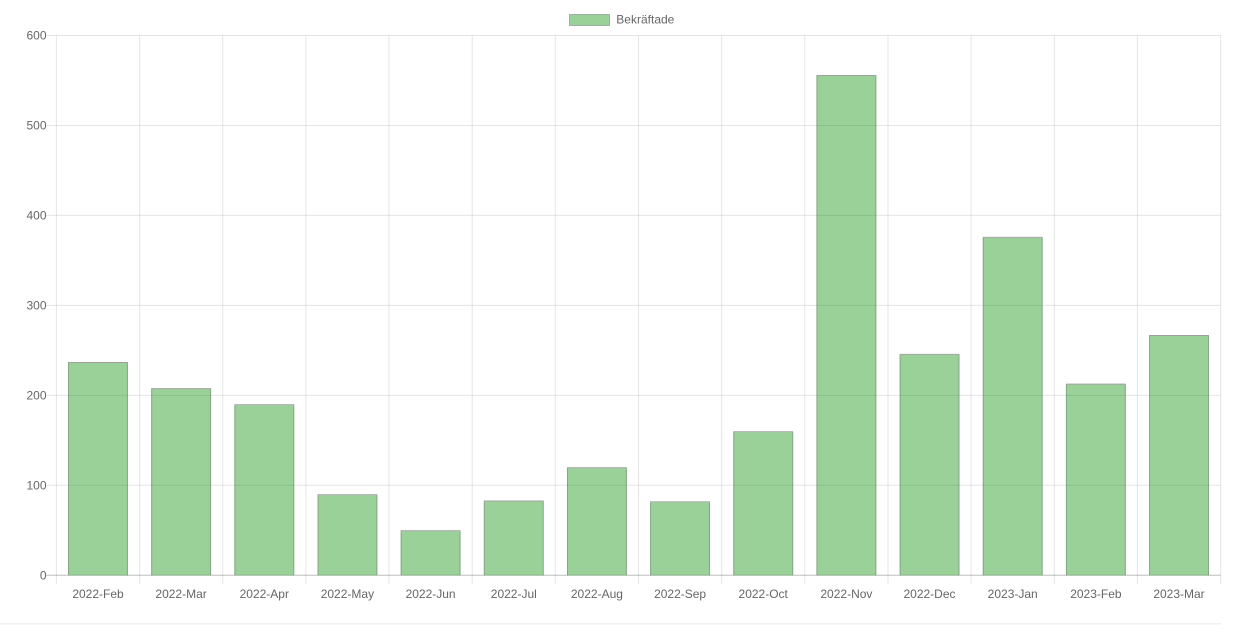 Image resolution: width=1242 pixels, height=635 pixels. What do you see at coordinates (180, 594) in the screenshot?
I see `svg-text: 2022-Mar` at bounding box center [180, 594].